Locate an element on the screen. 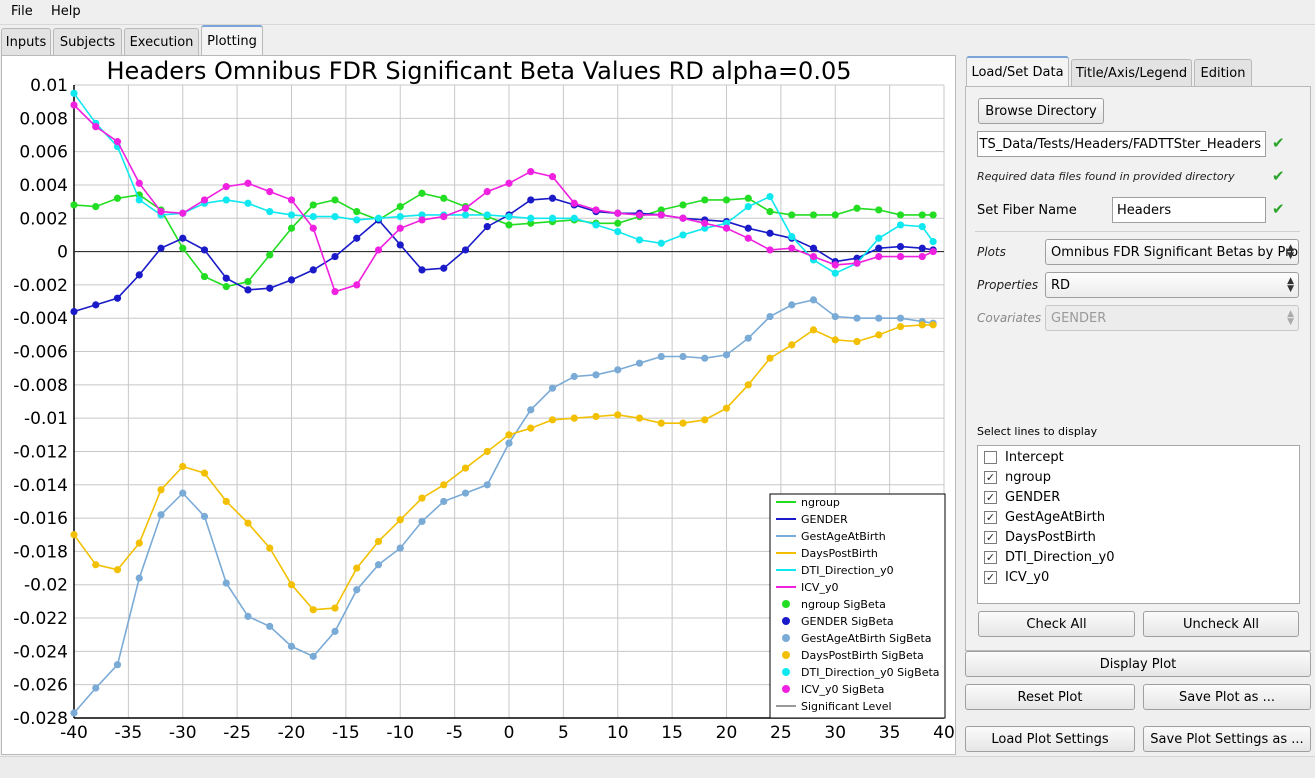  select-lines-label: Select lines to display is located at coordinates (1037, 431).